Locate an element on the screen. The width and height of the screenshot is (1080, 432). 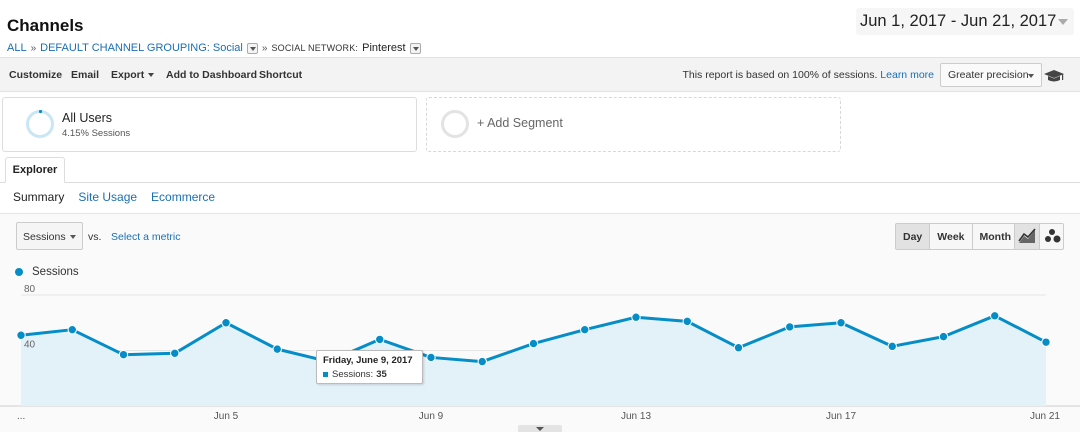
email-button: Email is located at coordinates (85, 75).